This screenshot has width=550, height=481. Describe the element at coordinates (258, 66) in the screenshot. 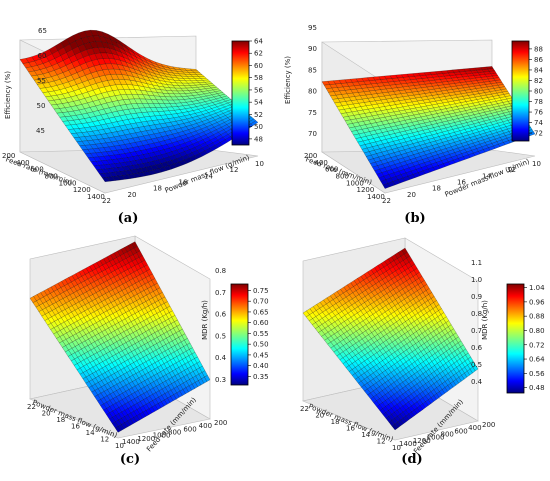

I see `colorbar-tick-label: 60` at that location.